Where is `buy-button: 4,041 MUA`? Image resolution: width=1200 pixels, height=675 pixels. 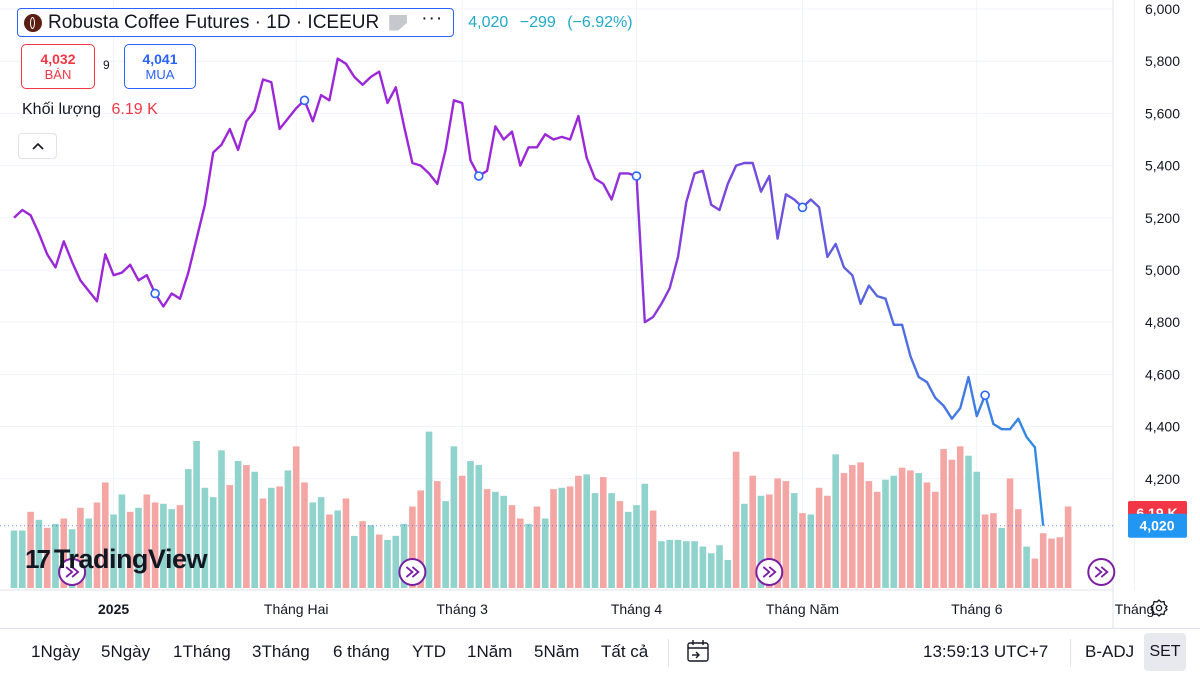 buy-button: 4,041 MUA is located at coordinates (160, 66).